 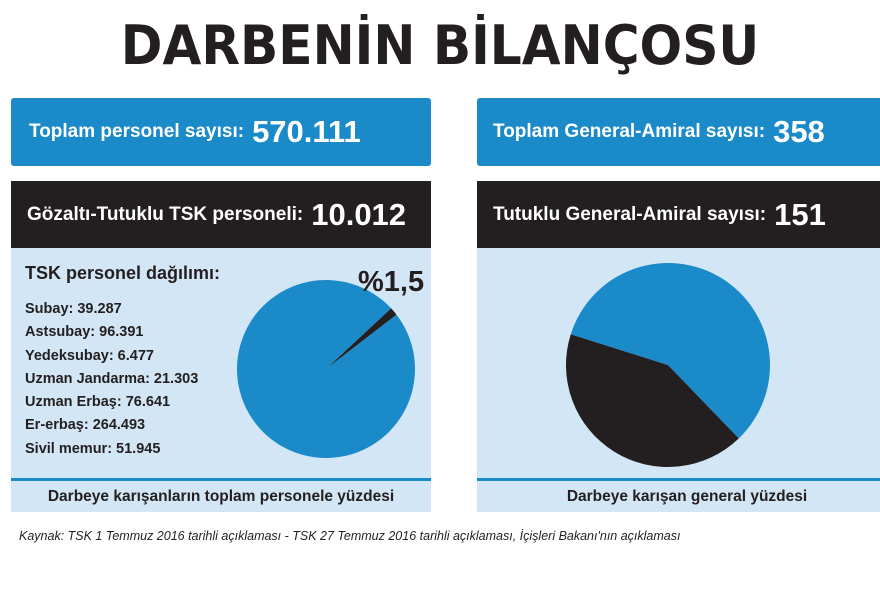 What do you see at coordinates (165, 214) in the screenshot?
I see `detained-personnel-label: Gözaltı-Tutuklu TSK personeli:` at bounding box center [165, 214].